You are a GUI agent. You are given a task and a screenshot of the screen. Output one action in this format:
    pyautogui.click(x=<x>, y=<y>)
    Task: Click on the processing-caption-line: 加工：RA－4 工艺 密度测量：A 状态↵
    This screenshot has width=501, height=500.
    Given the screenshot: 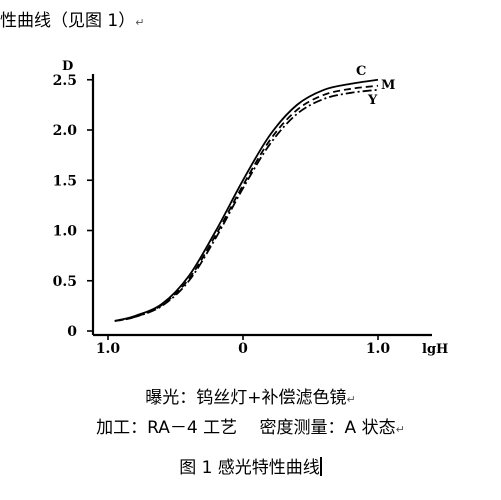 What is the action you would take?
    pyautogui.click(x=250, y=425)
    